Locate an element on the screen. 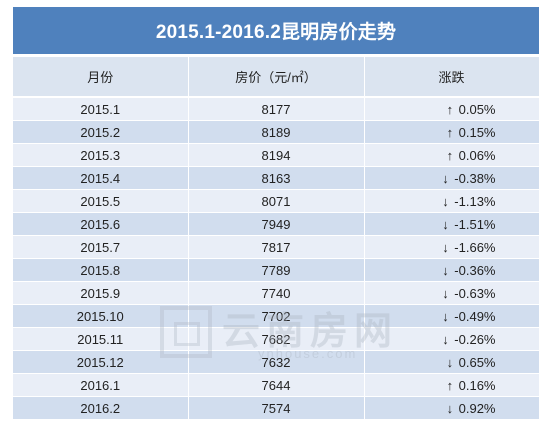 The width and height of the screenshot is (550, 434). table-header: 月份 房价（元/㎡） 涨跌 is located at coordinates (276, 77).